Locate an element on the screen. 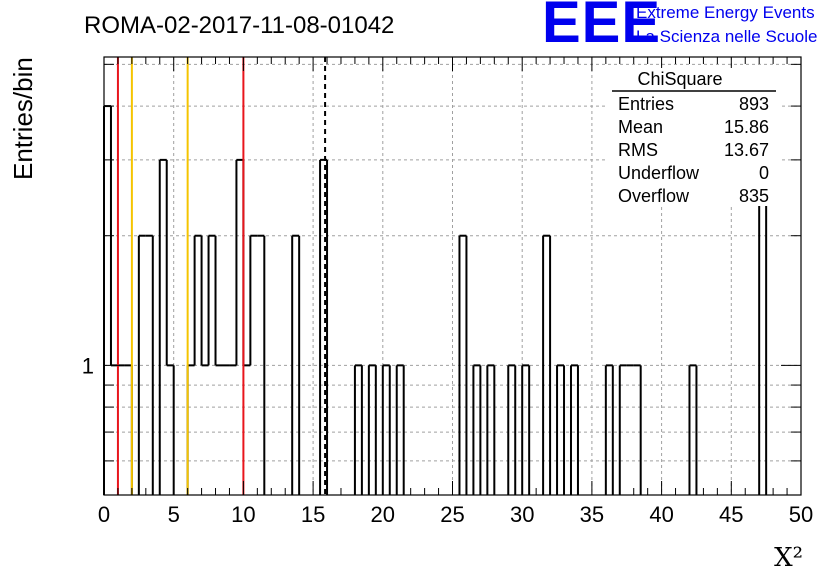 The width and height of the screenshot is (836, 572). x-tick-label: 45 is located at coordinates (731, 514).